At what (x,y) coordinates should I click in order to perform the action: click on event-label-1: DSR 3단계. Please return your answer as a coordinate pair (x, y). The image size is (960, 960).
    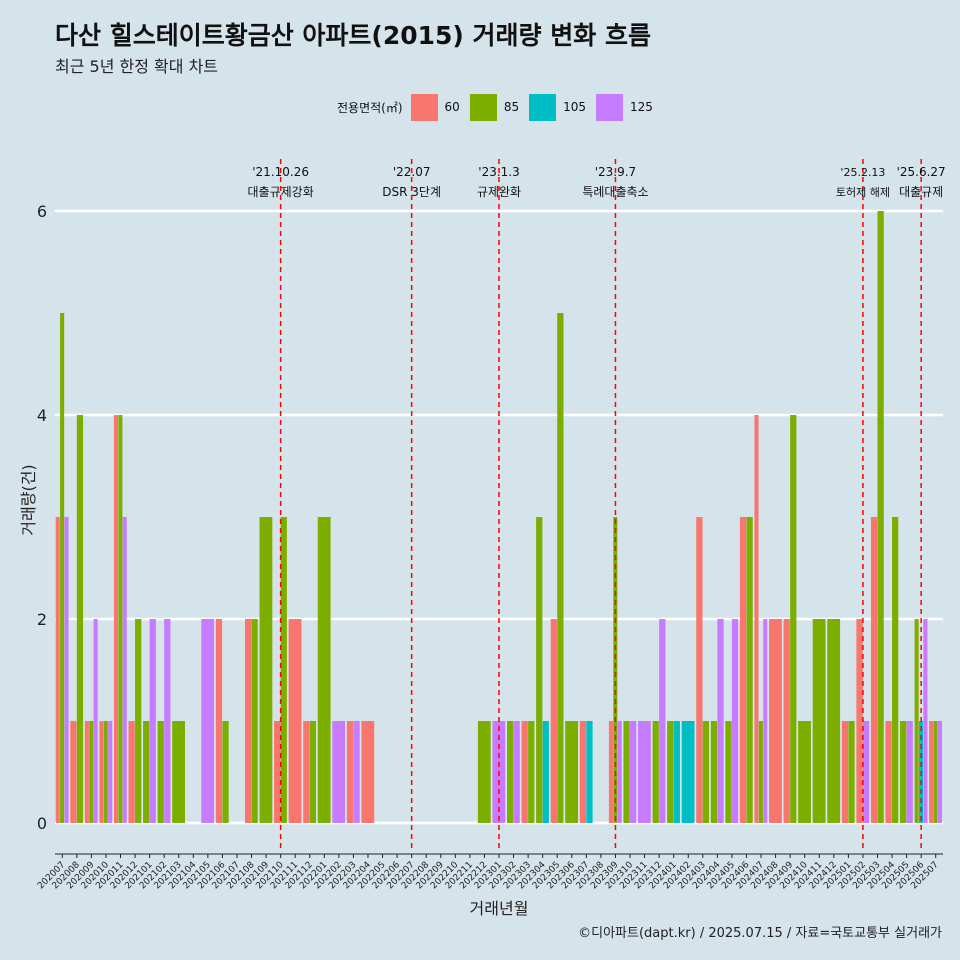
    Looking at the image, I should click on (411, 192).